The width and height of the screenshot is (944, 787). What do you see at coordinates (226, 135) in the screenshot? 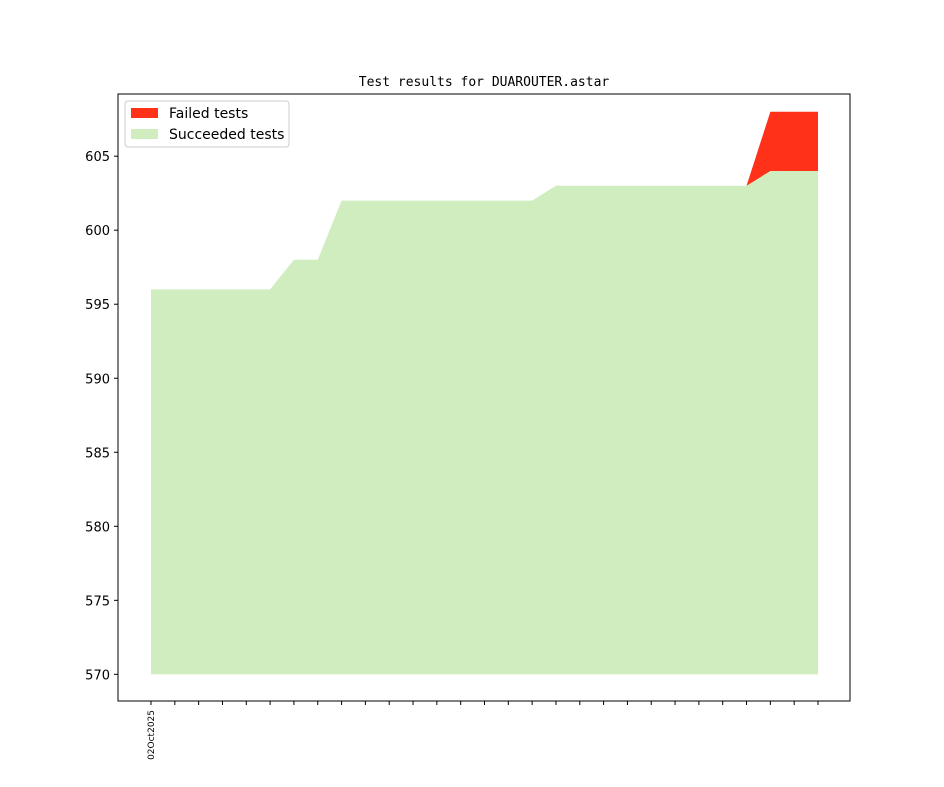
I see `legend-label-succeeded: Succeeded tests` at bounding box center [226, 135].